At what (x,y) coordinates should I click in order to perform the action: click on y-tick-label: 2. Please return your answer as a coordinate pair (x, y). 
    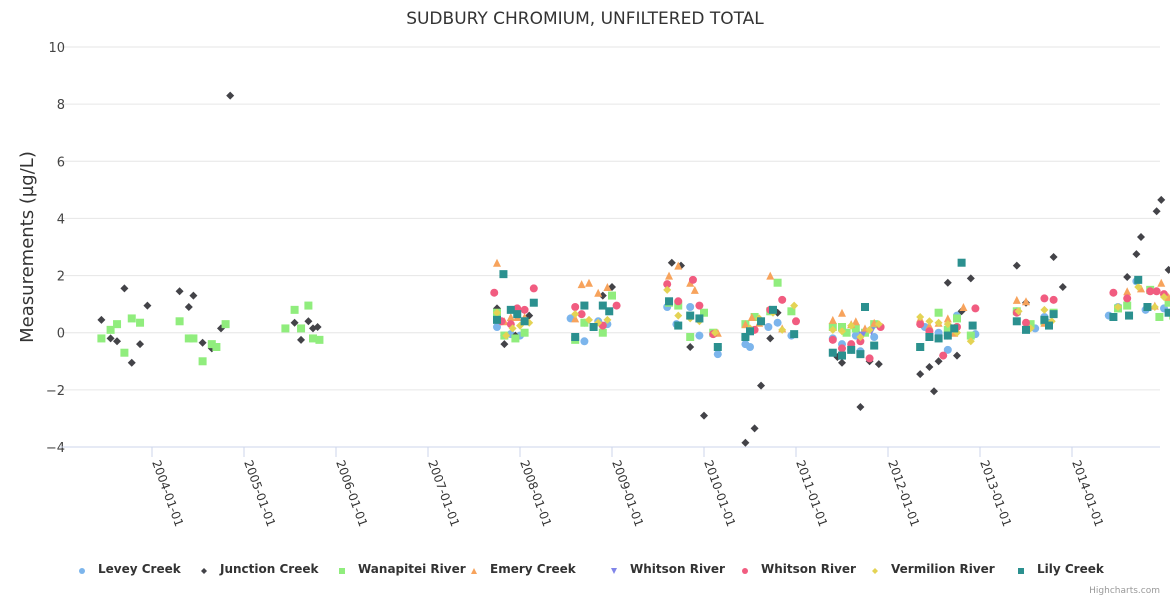
    Looking at the image, I should click on (61, 277).